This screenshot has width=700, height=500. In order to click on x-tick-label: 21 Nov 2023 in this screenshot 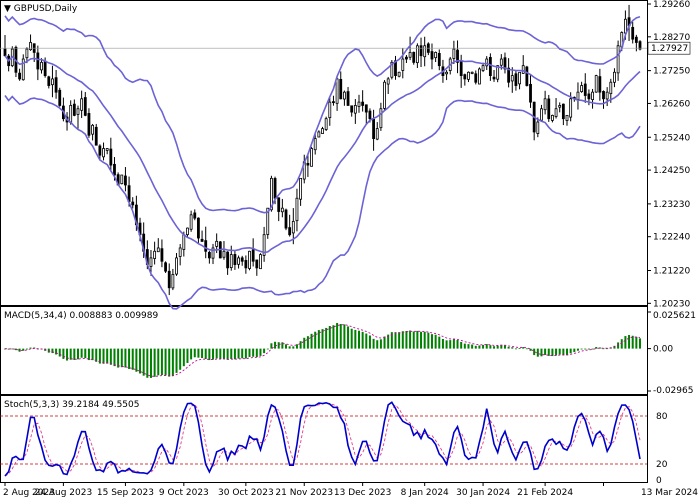, I will do `click(304, 493)`.